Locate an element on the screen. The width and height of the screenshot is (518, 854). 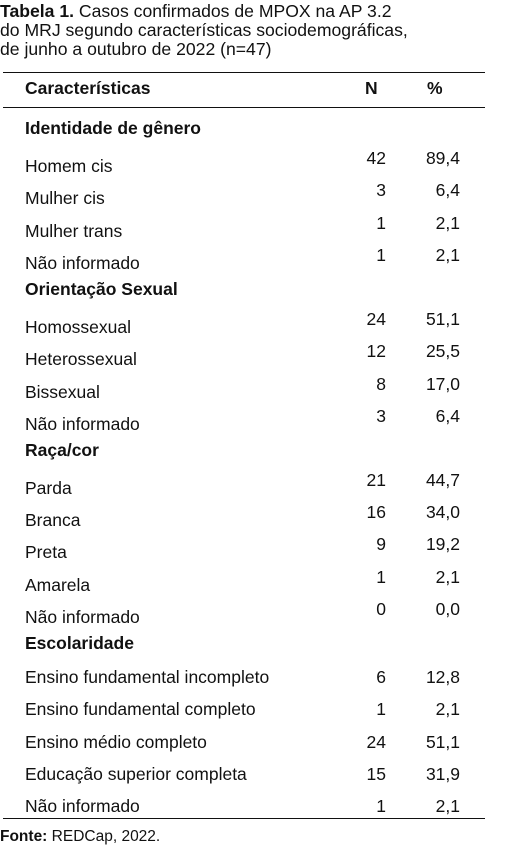
row-n-value: 8 is located at coordinates (381, 383).